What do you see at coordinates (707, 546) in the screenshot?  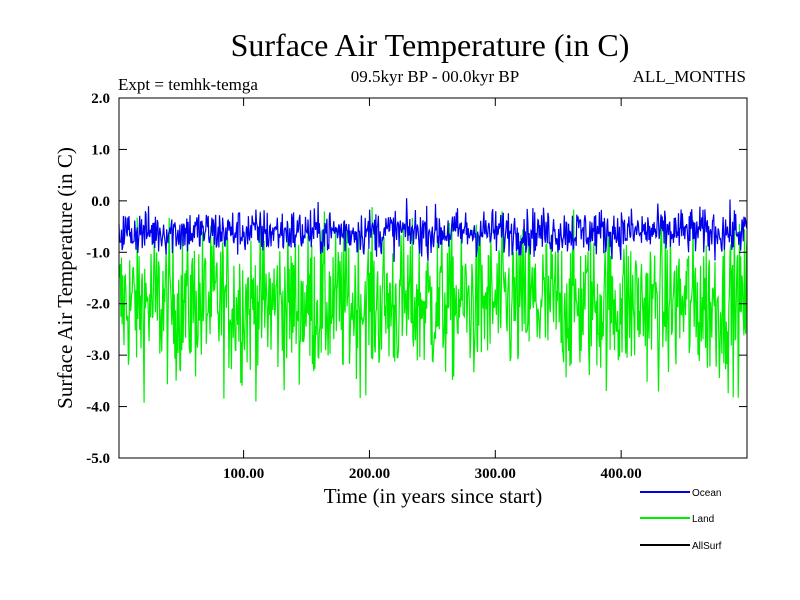 I see `legend-label-allsurf: AllSurf` at bounding box center [707, 546].